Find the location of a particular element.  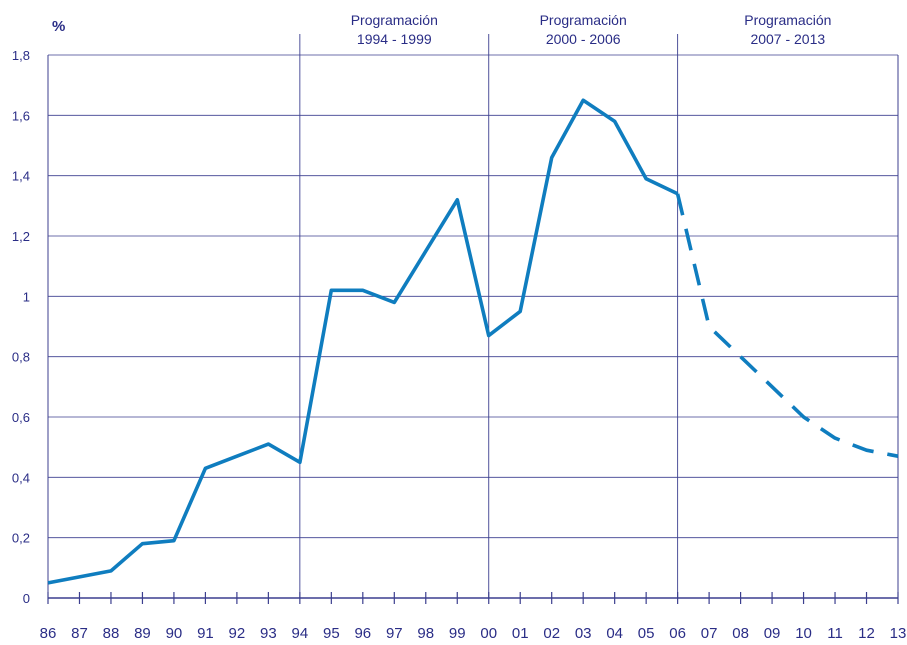

x-tick-label: 96 is located at coordinates (362, 633).